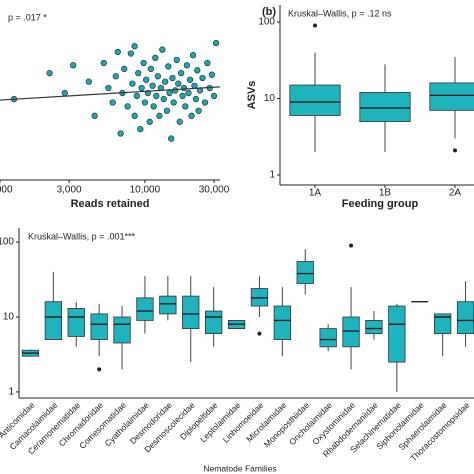 The height and width of the screenshot is (474, 474). Describe the element at coordinates (385, 193) in the screenshot. I see `x-tick-label: 1B` at that location.